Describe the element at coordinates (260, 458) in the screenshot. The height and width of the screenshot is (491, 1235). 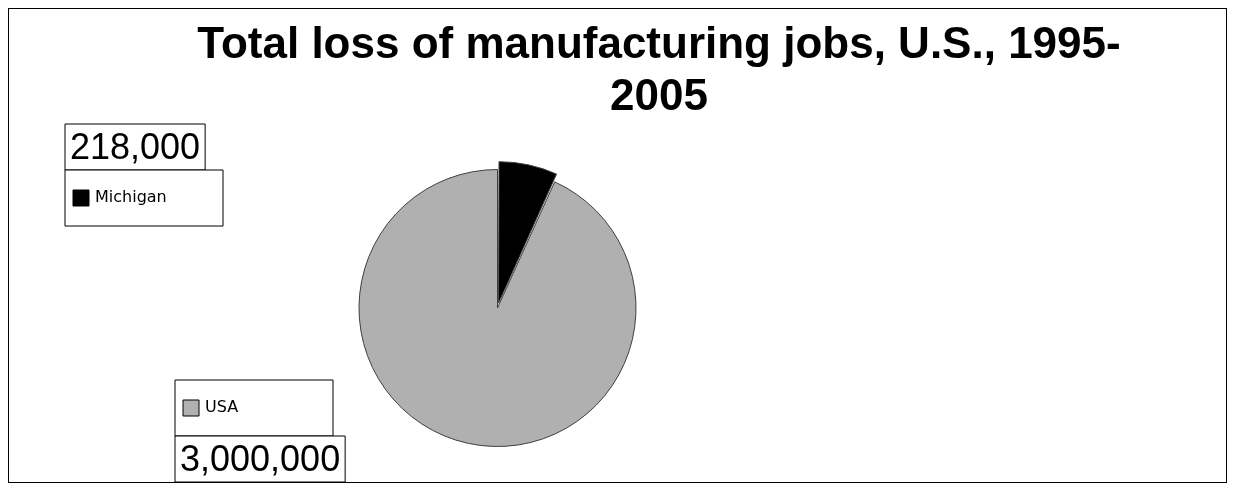
I see `data-label: 3,000,000` at that location.